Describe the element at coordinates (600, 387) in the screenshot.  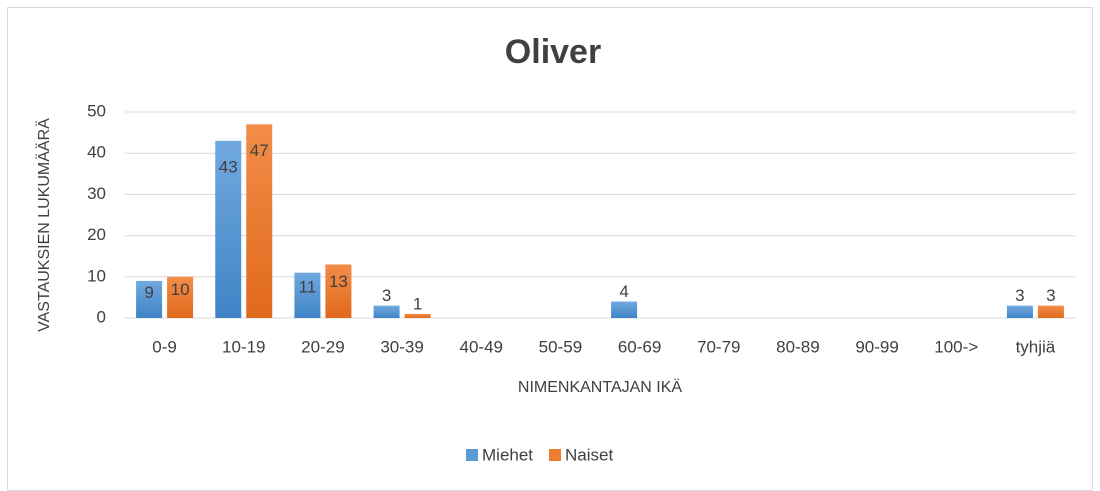
I see `x-axis-label: NIMENKANTAJAN IKÄ` at that location.